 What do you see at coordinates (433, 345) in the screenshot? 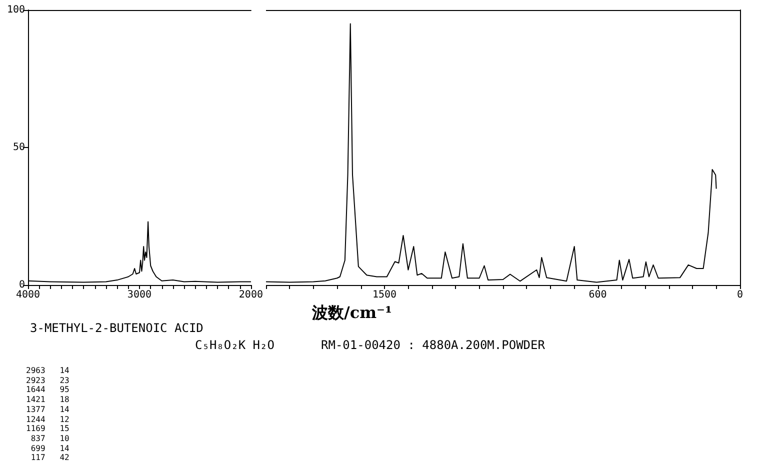
I see `text: RM-01-00420 : 4880A.200M.POWDER` at bounding box center [433, 345].